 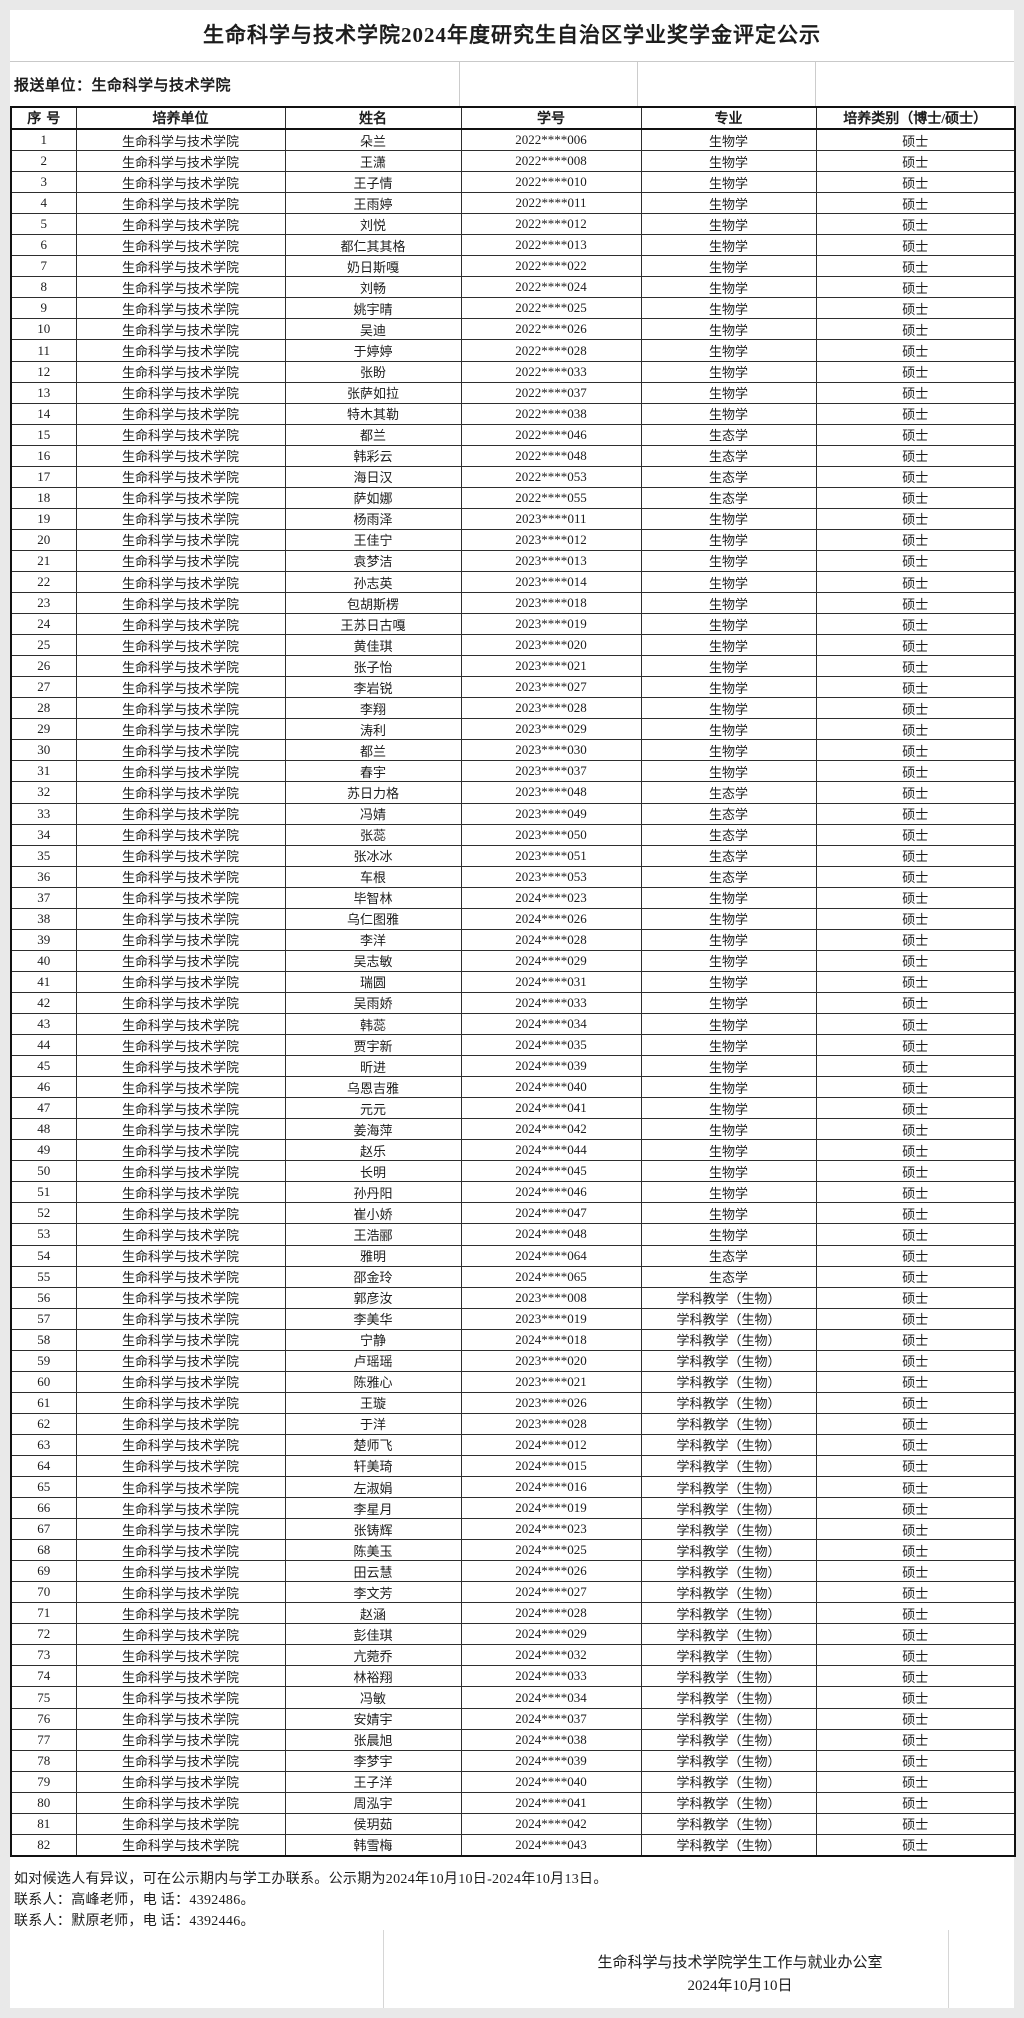 What do you see at coordinates (43, 1108) in the screenshot?
I see `cell-no: 47` at bounding box center [43, 1108].